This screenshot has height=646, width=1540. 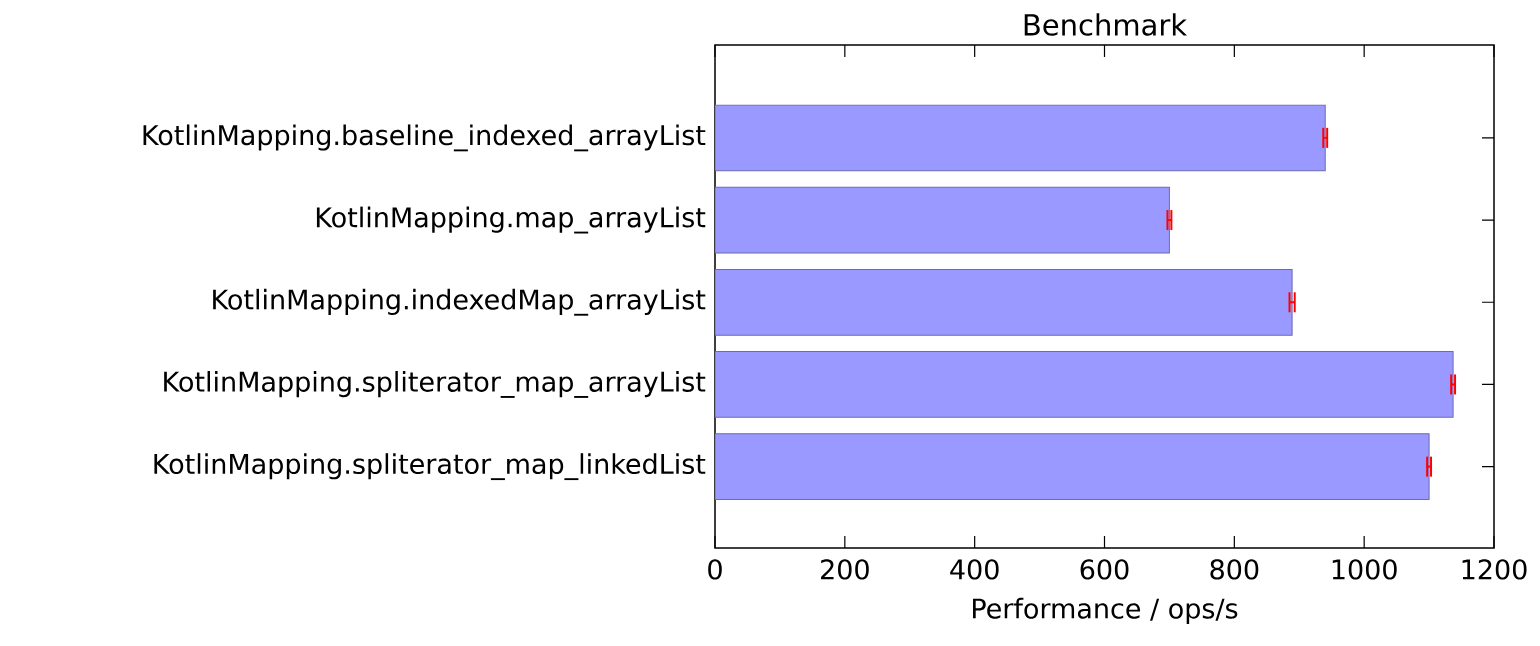 What do you see at coordinates (974, 569) in the screenshot?
I see `x-tick-label: 400` at bounding box center [974, 569].